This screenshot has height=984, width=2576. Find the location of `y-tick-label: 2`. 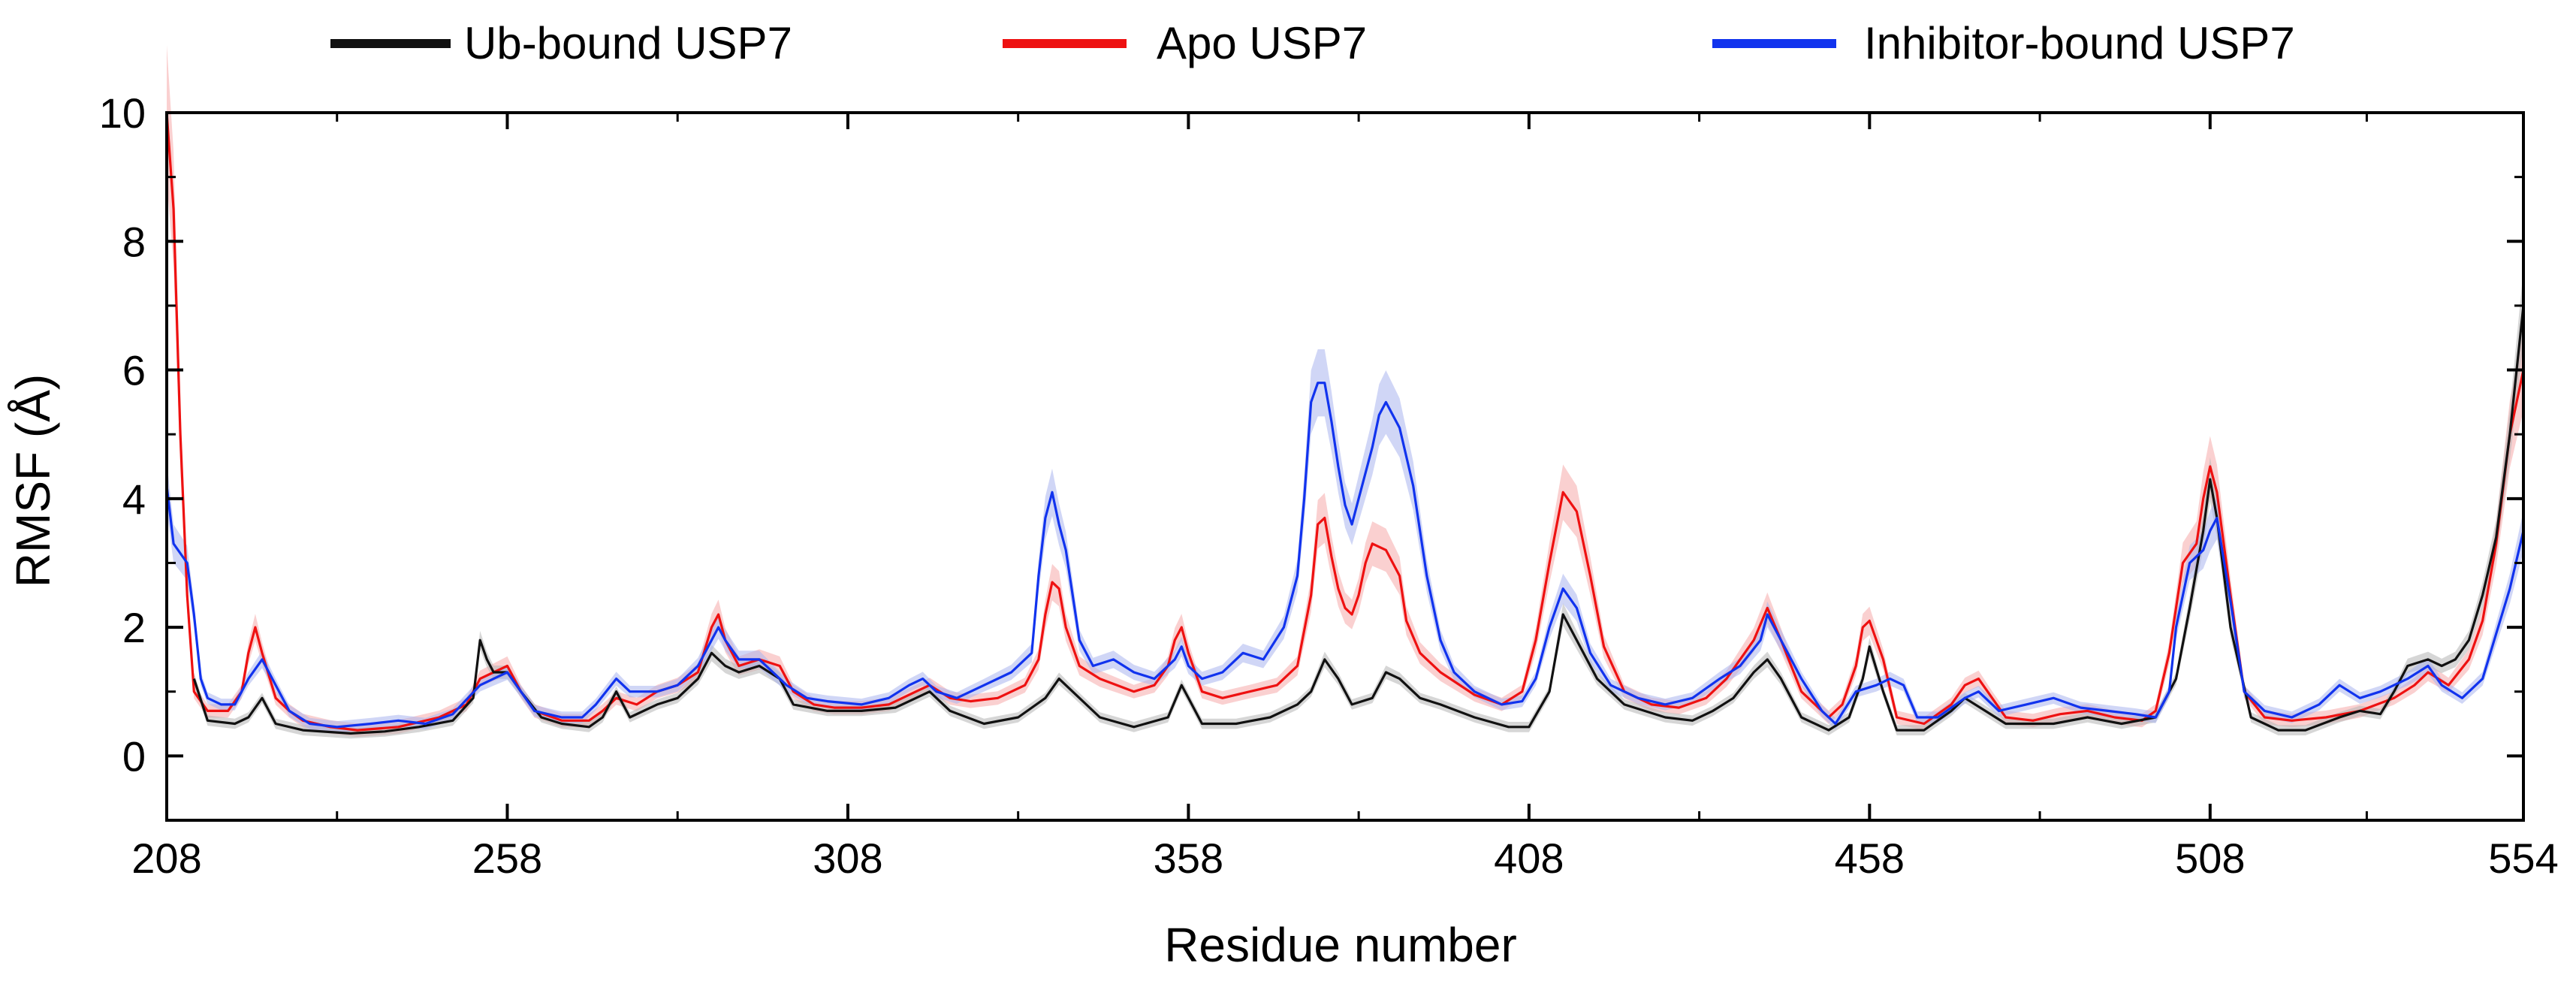

y-tick-label: 2 is located at coordinates (134, 627).